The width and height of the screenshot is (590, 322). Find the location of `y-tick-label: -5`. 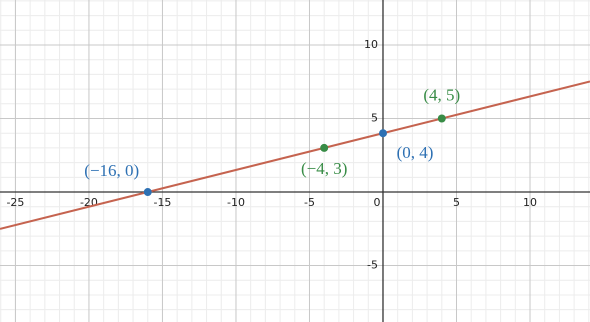

y-tick-label: -5 is located at coordinates (372, 265).